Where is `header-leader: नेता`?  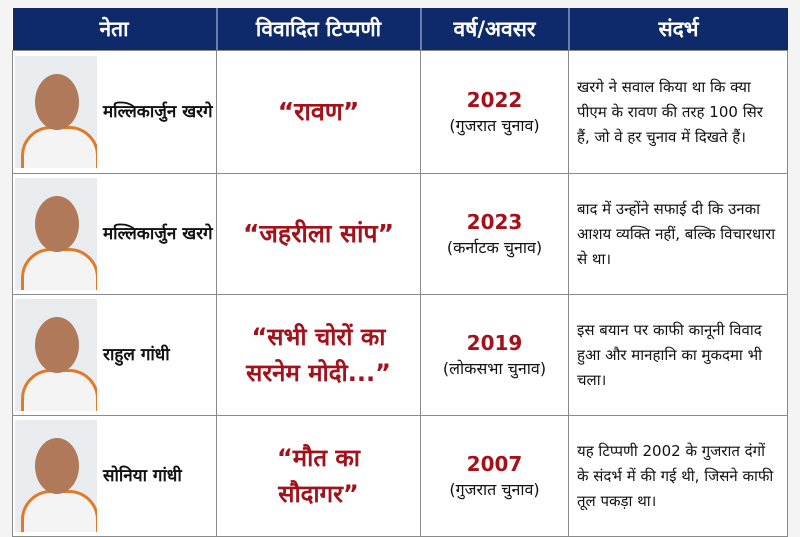 header-leader: नेता is located at coordinates (114, 29).